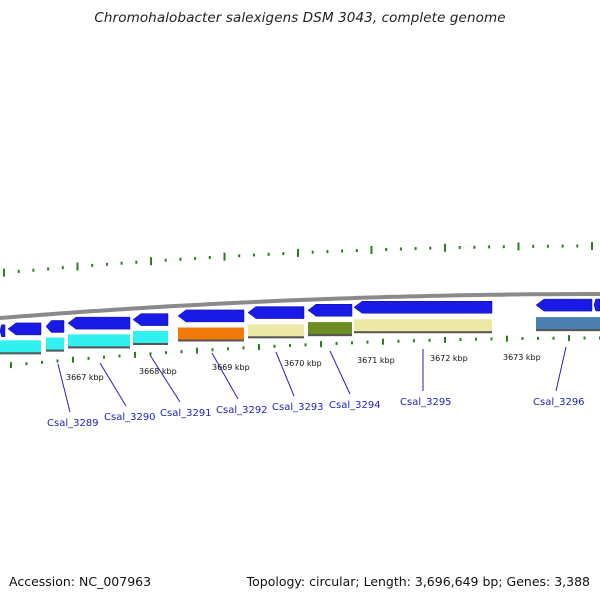  Describe the element at coordinates (305, 352) in the screenshot. I see `gc-content-lower-track` at that location.